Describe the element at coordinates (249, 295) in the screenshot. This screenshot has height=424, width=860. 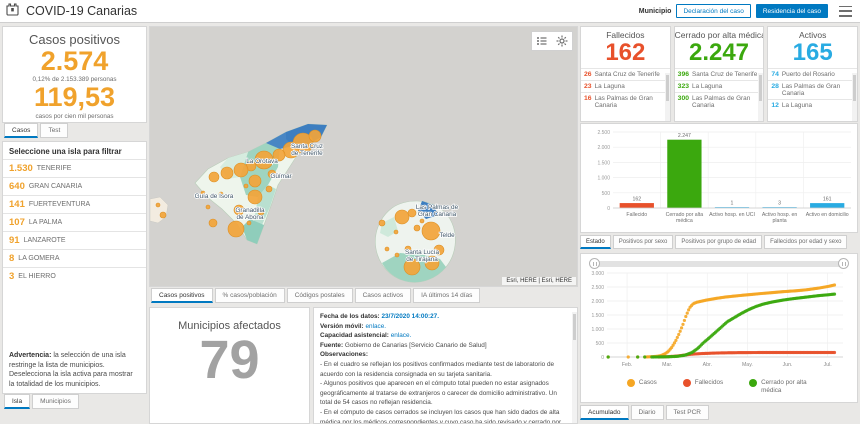
I see `tab--casos-poblaci-n: % casos/población` at that location.